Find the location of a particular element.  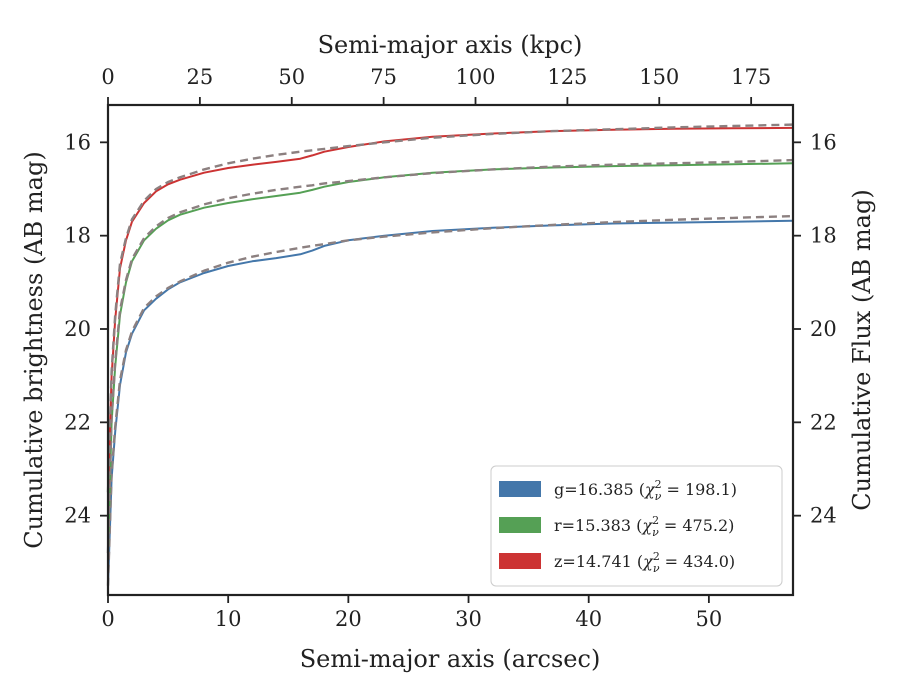

y-right-tick-label-4: 24 is located at coordinates (823, 516).